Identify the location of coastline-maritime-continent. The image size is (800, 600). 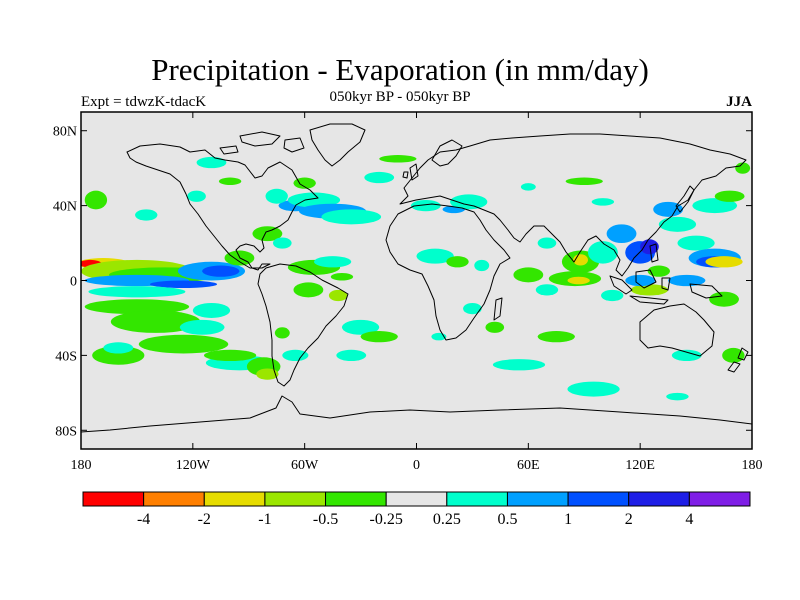
(666, 274).